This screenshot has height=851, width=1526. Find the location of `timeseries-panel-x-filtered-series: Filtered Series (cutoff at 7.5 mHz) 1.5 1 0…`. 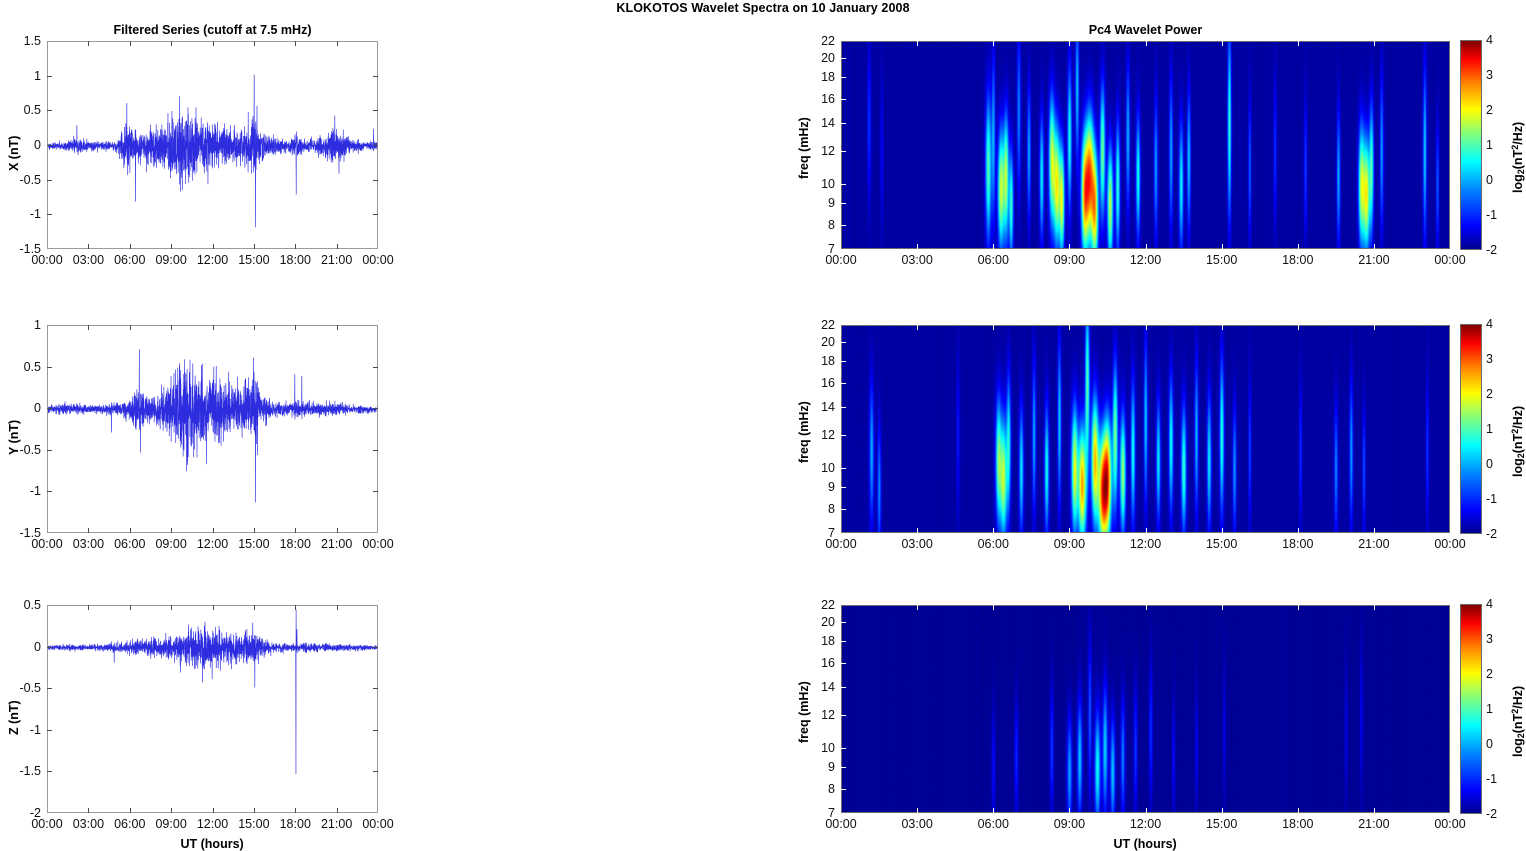

timeseries-panel-x-filtered-series: Filtered Series (cutoff at 7.5 mHz) 1.5 1 0… is located at coordinates (200, 145).